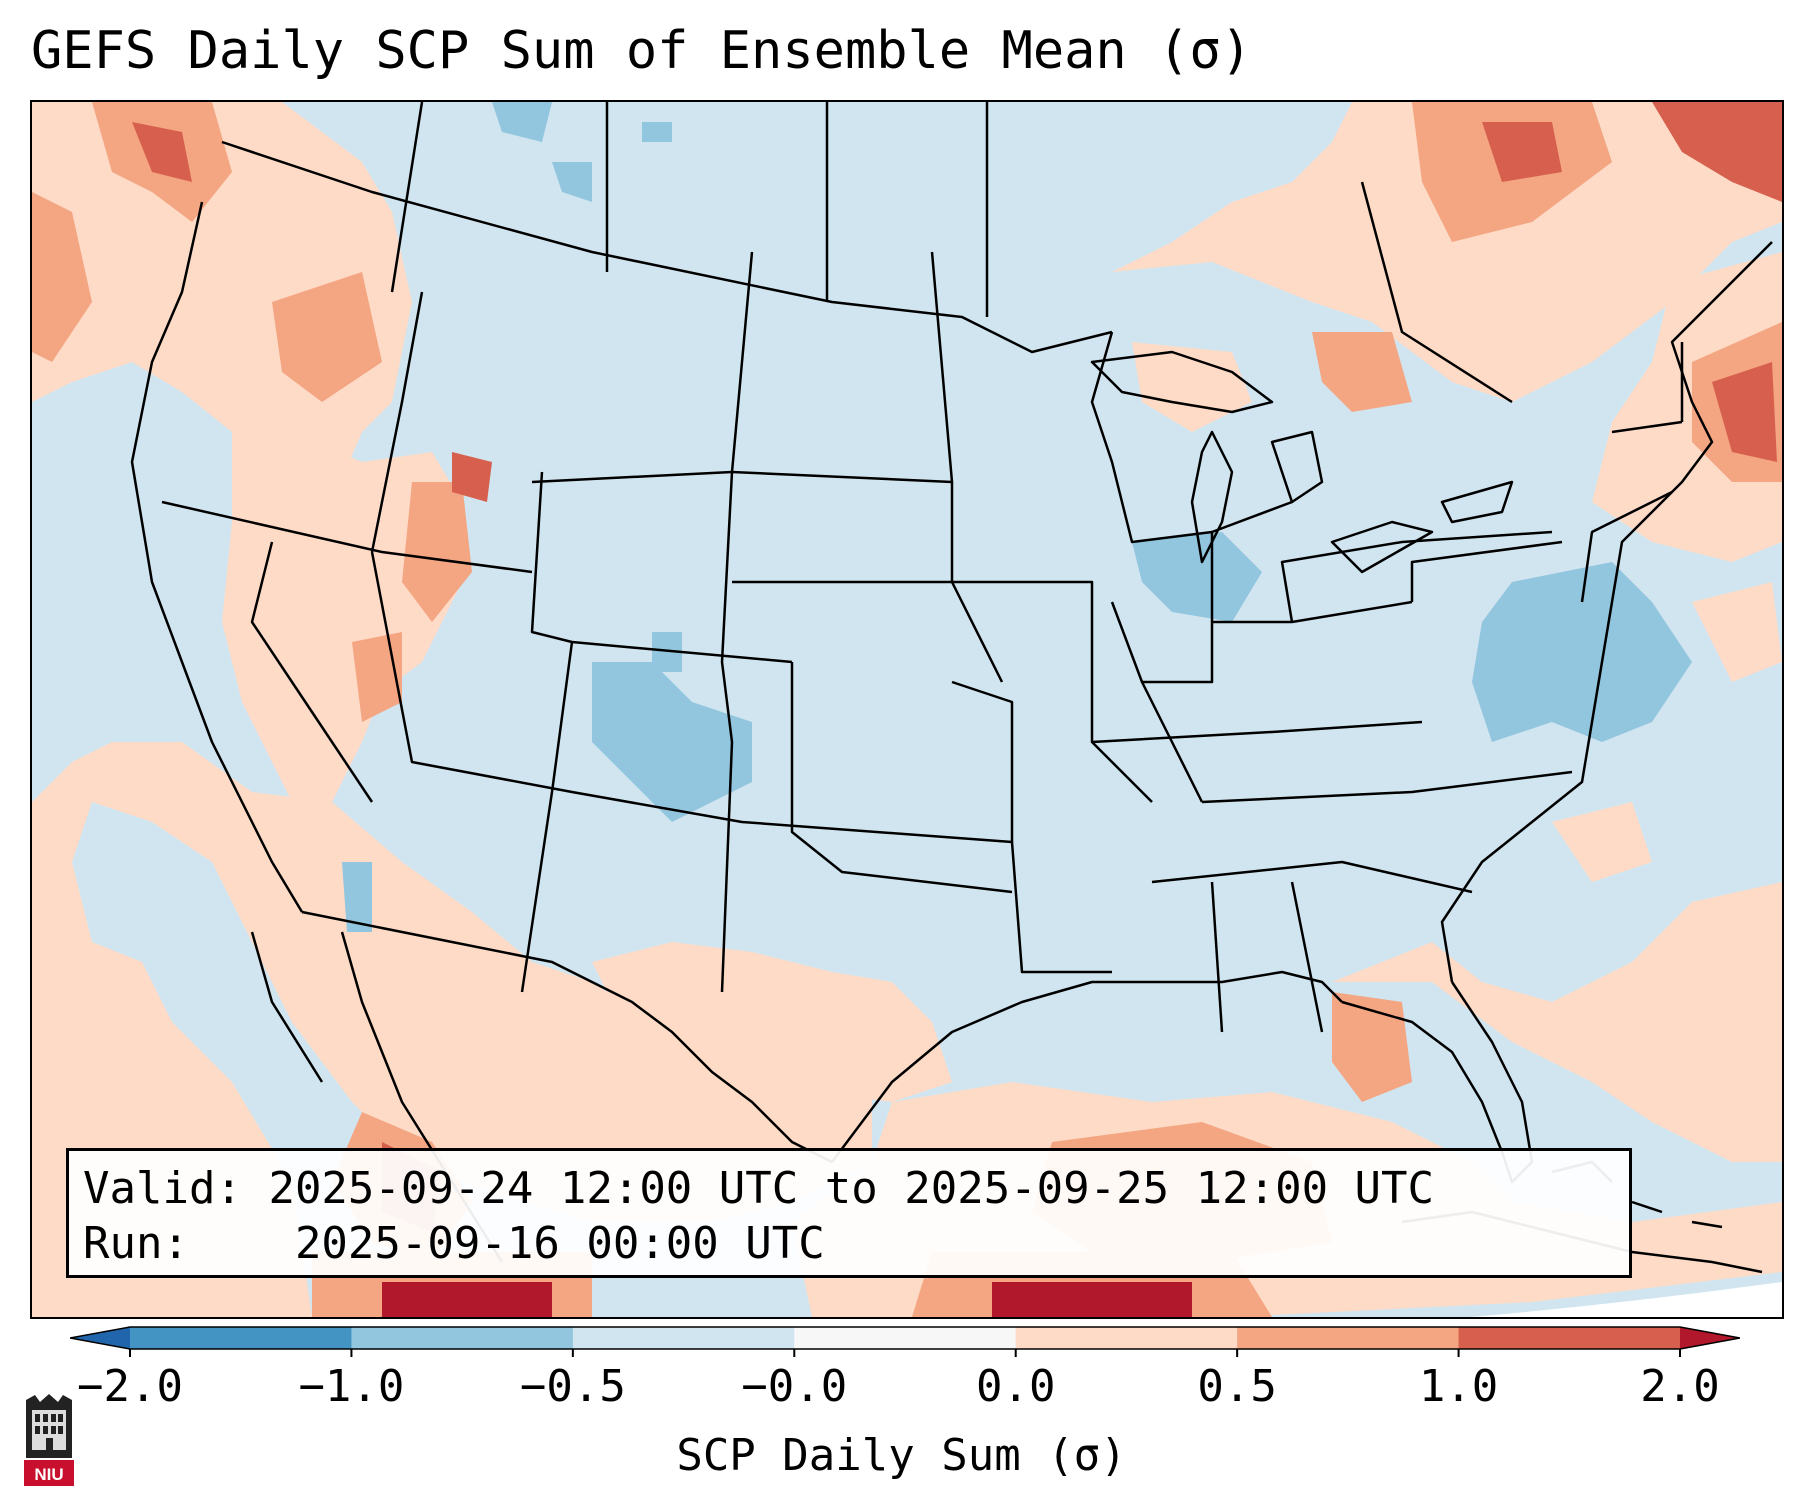 This screenshot has width=1803, height=1506. What do you see at coordinates (849, 1243) in the screenshot?
I see `run-row: Run: 2025-09-16 00:00 UTC` at bounding box center [849, 1243].